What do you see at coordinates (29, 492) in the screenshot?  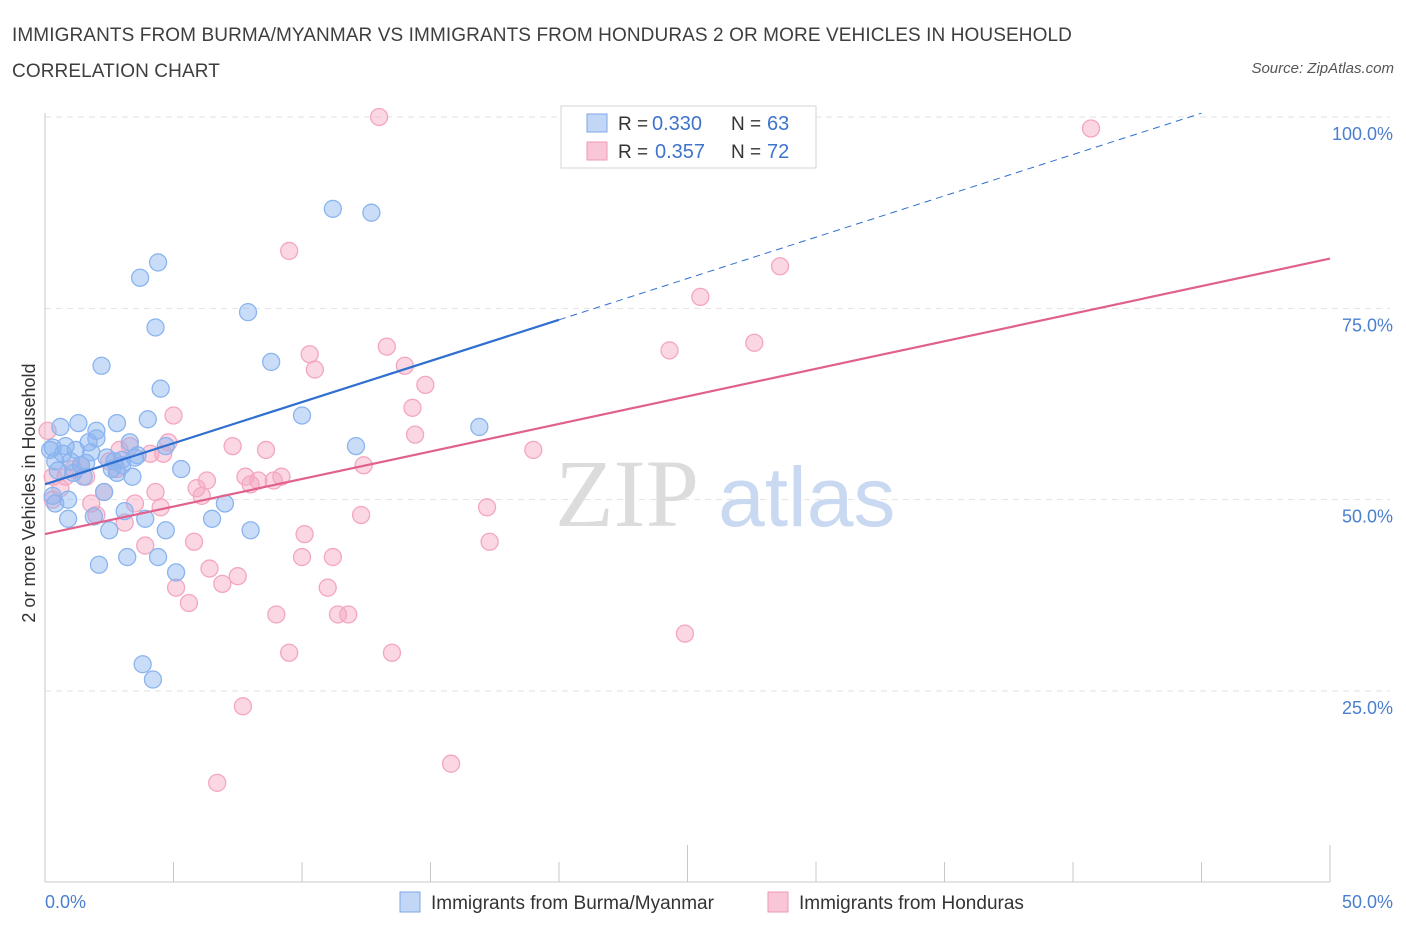 I see `y-axis-title: 2 or more Vehicles in Household` at bounding box center [29, 492].